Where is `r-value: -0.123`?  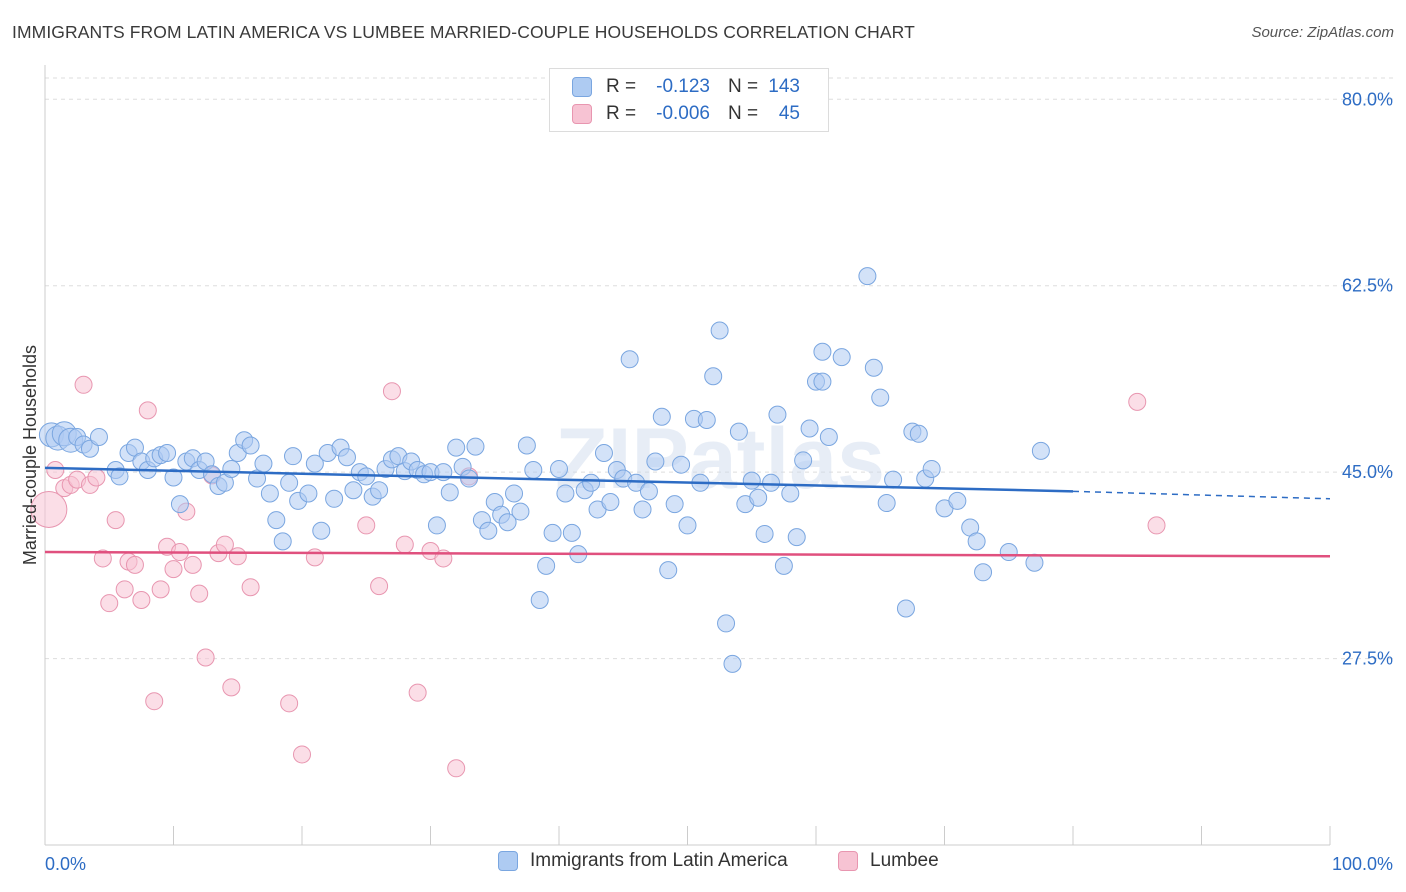 r-value: -0.123 is located at coordinates (683, 86).